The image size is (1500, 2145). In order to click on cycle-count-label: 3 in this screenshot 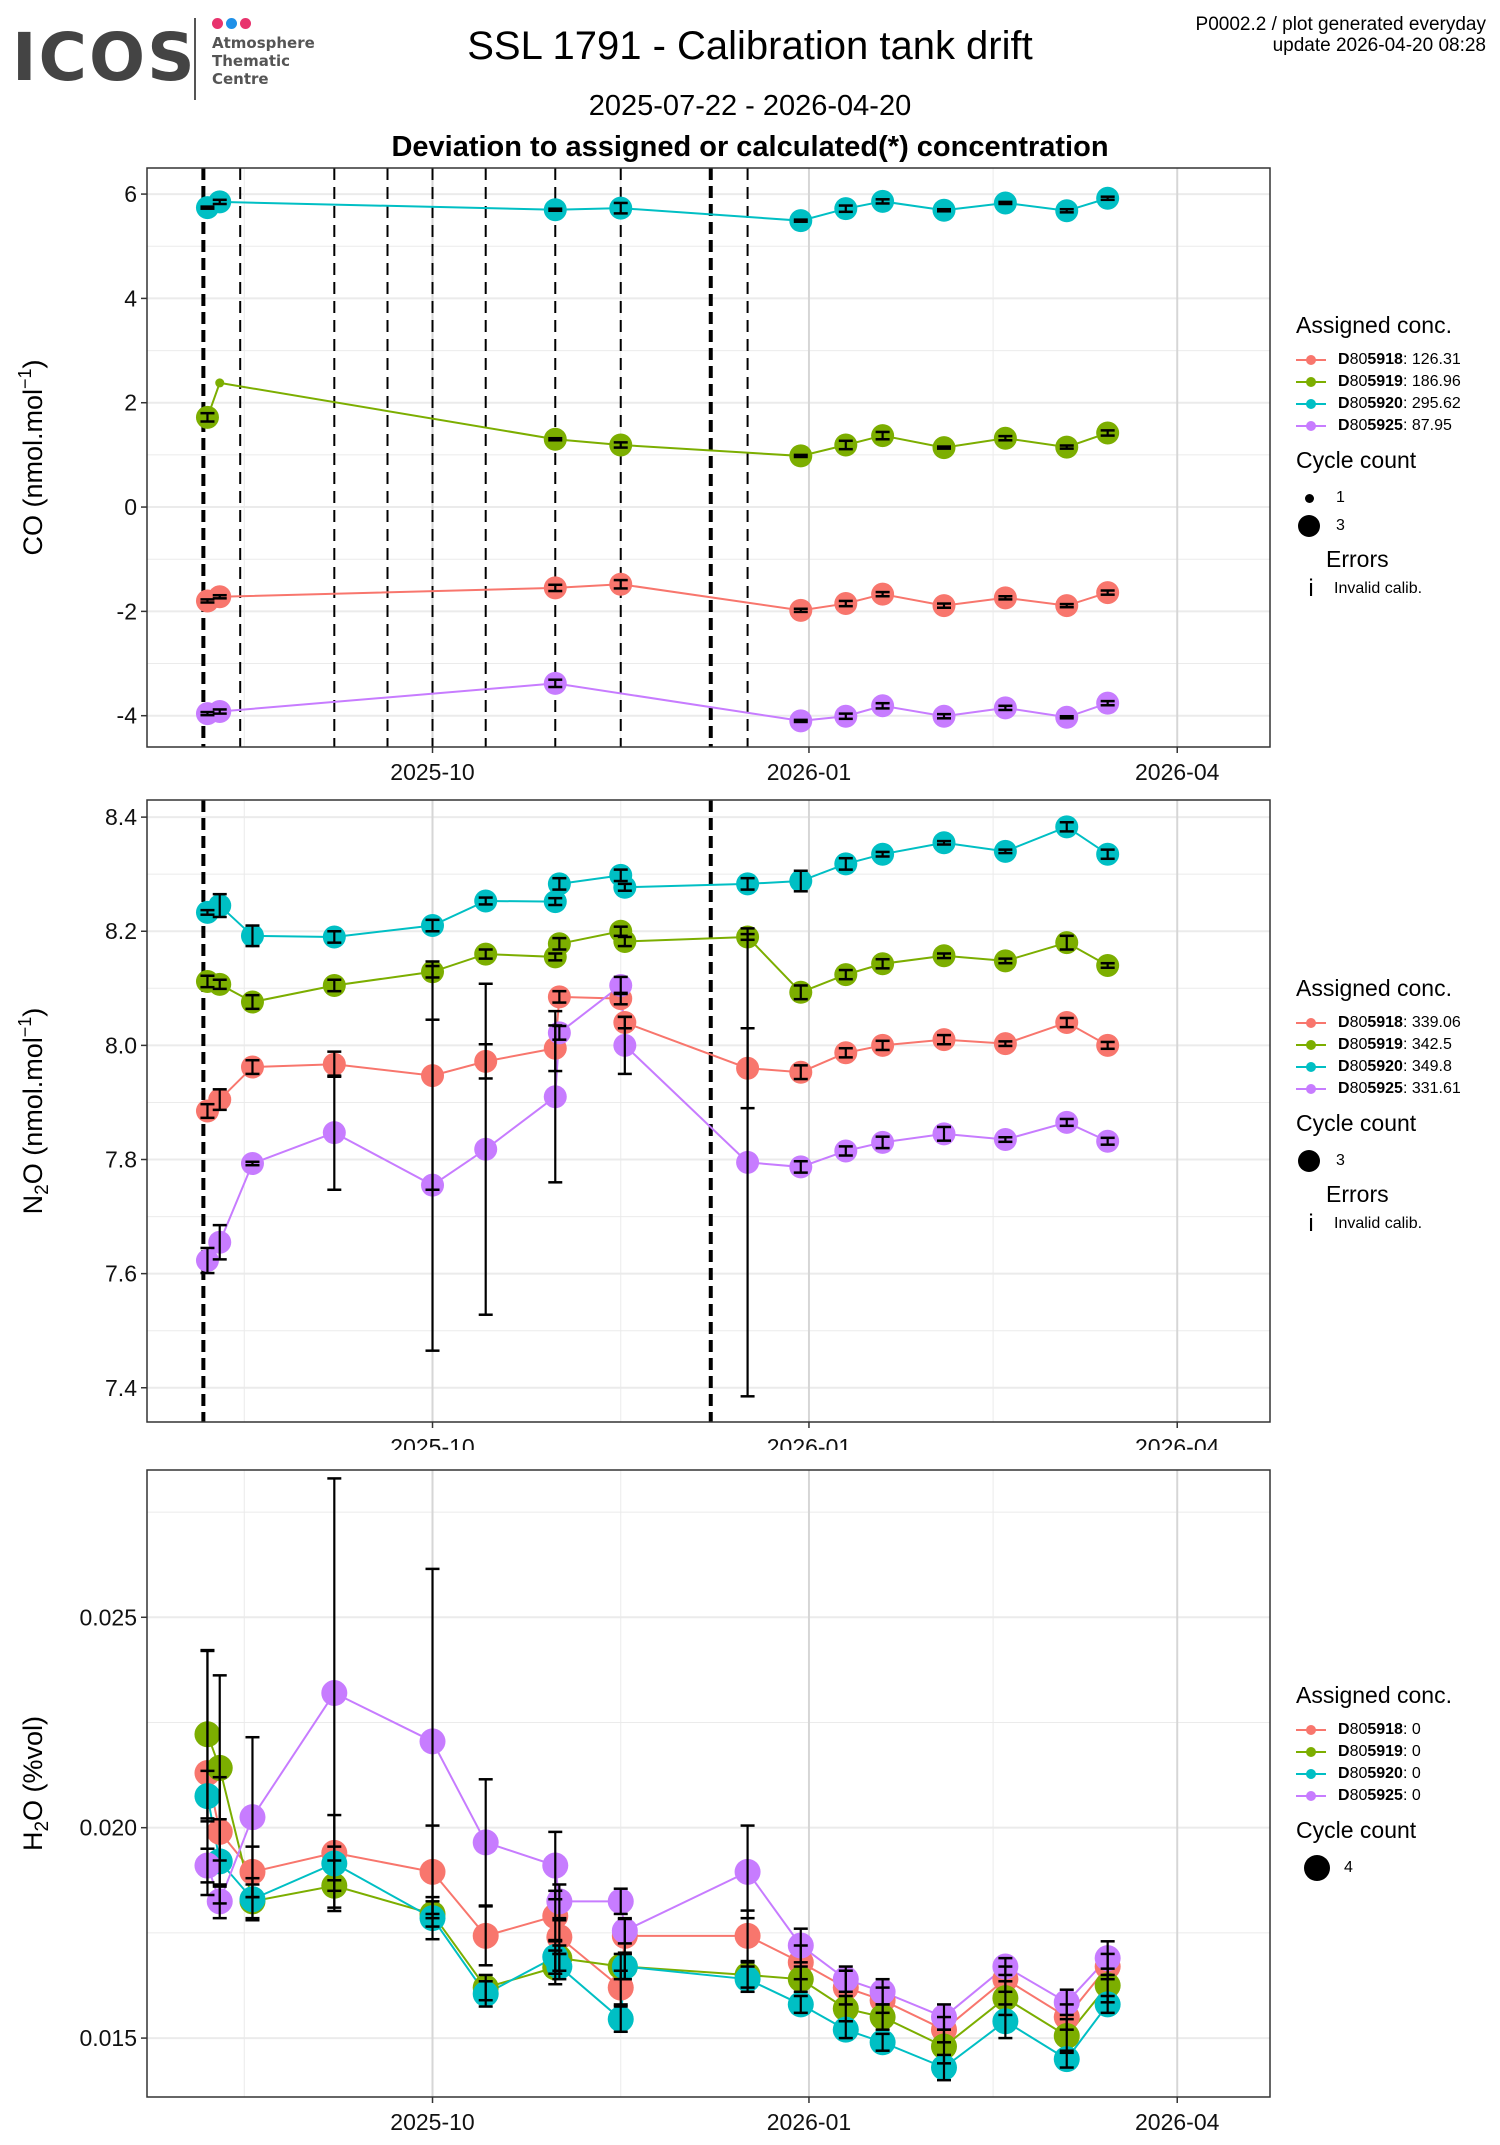, I will do `click(1340, 1160)`.